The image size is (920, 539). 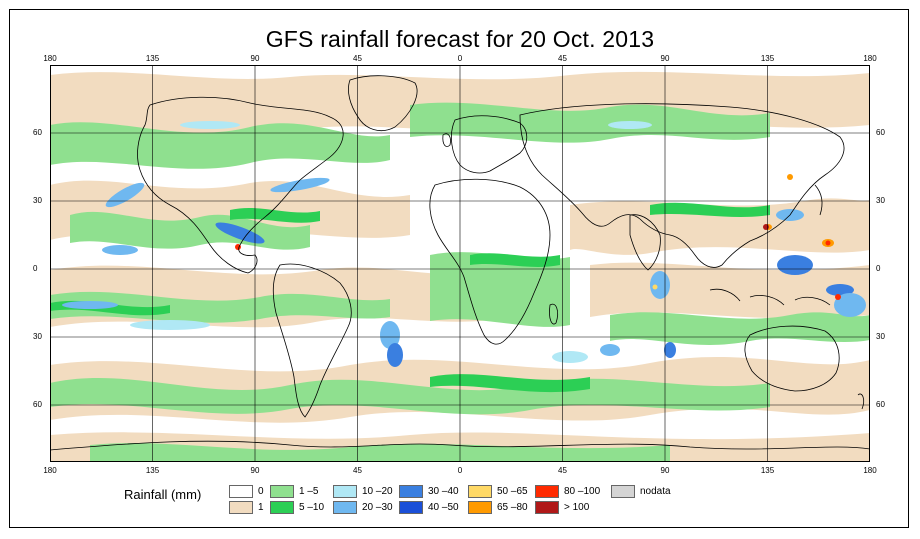 I want to click on legend-label: 80 –100, so click(x=582, y=491).